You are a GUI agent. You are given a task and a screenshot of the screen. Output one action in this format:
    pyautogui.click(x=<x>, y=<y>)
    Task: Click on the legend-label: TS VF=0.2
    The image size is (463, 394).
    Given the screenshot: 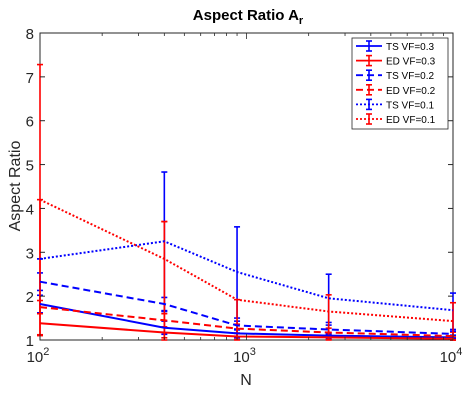 What is the action you would take?
    pyautogui.click(x=410, y=76)
    